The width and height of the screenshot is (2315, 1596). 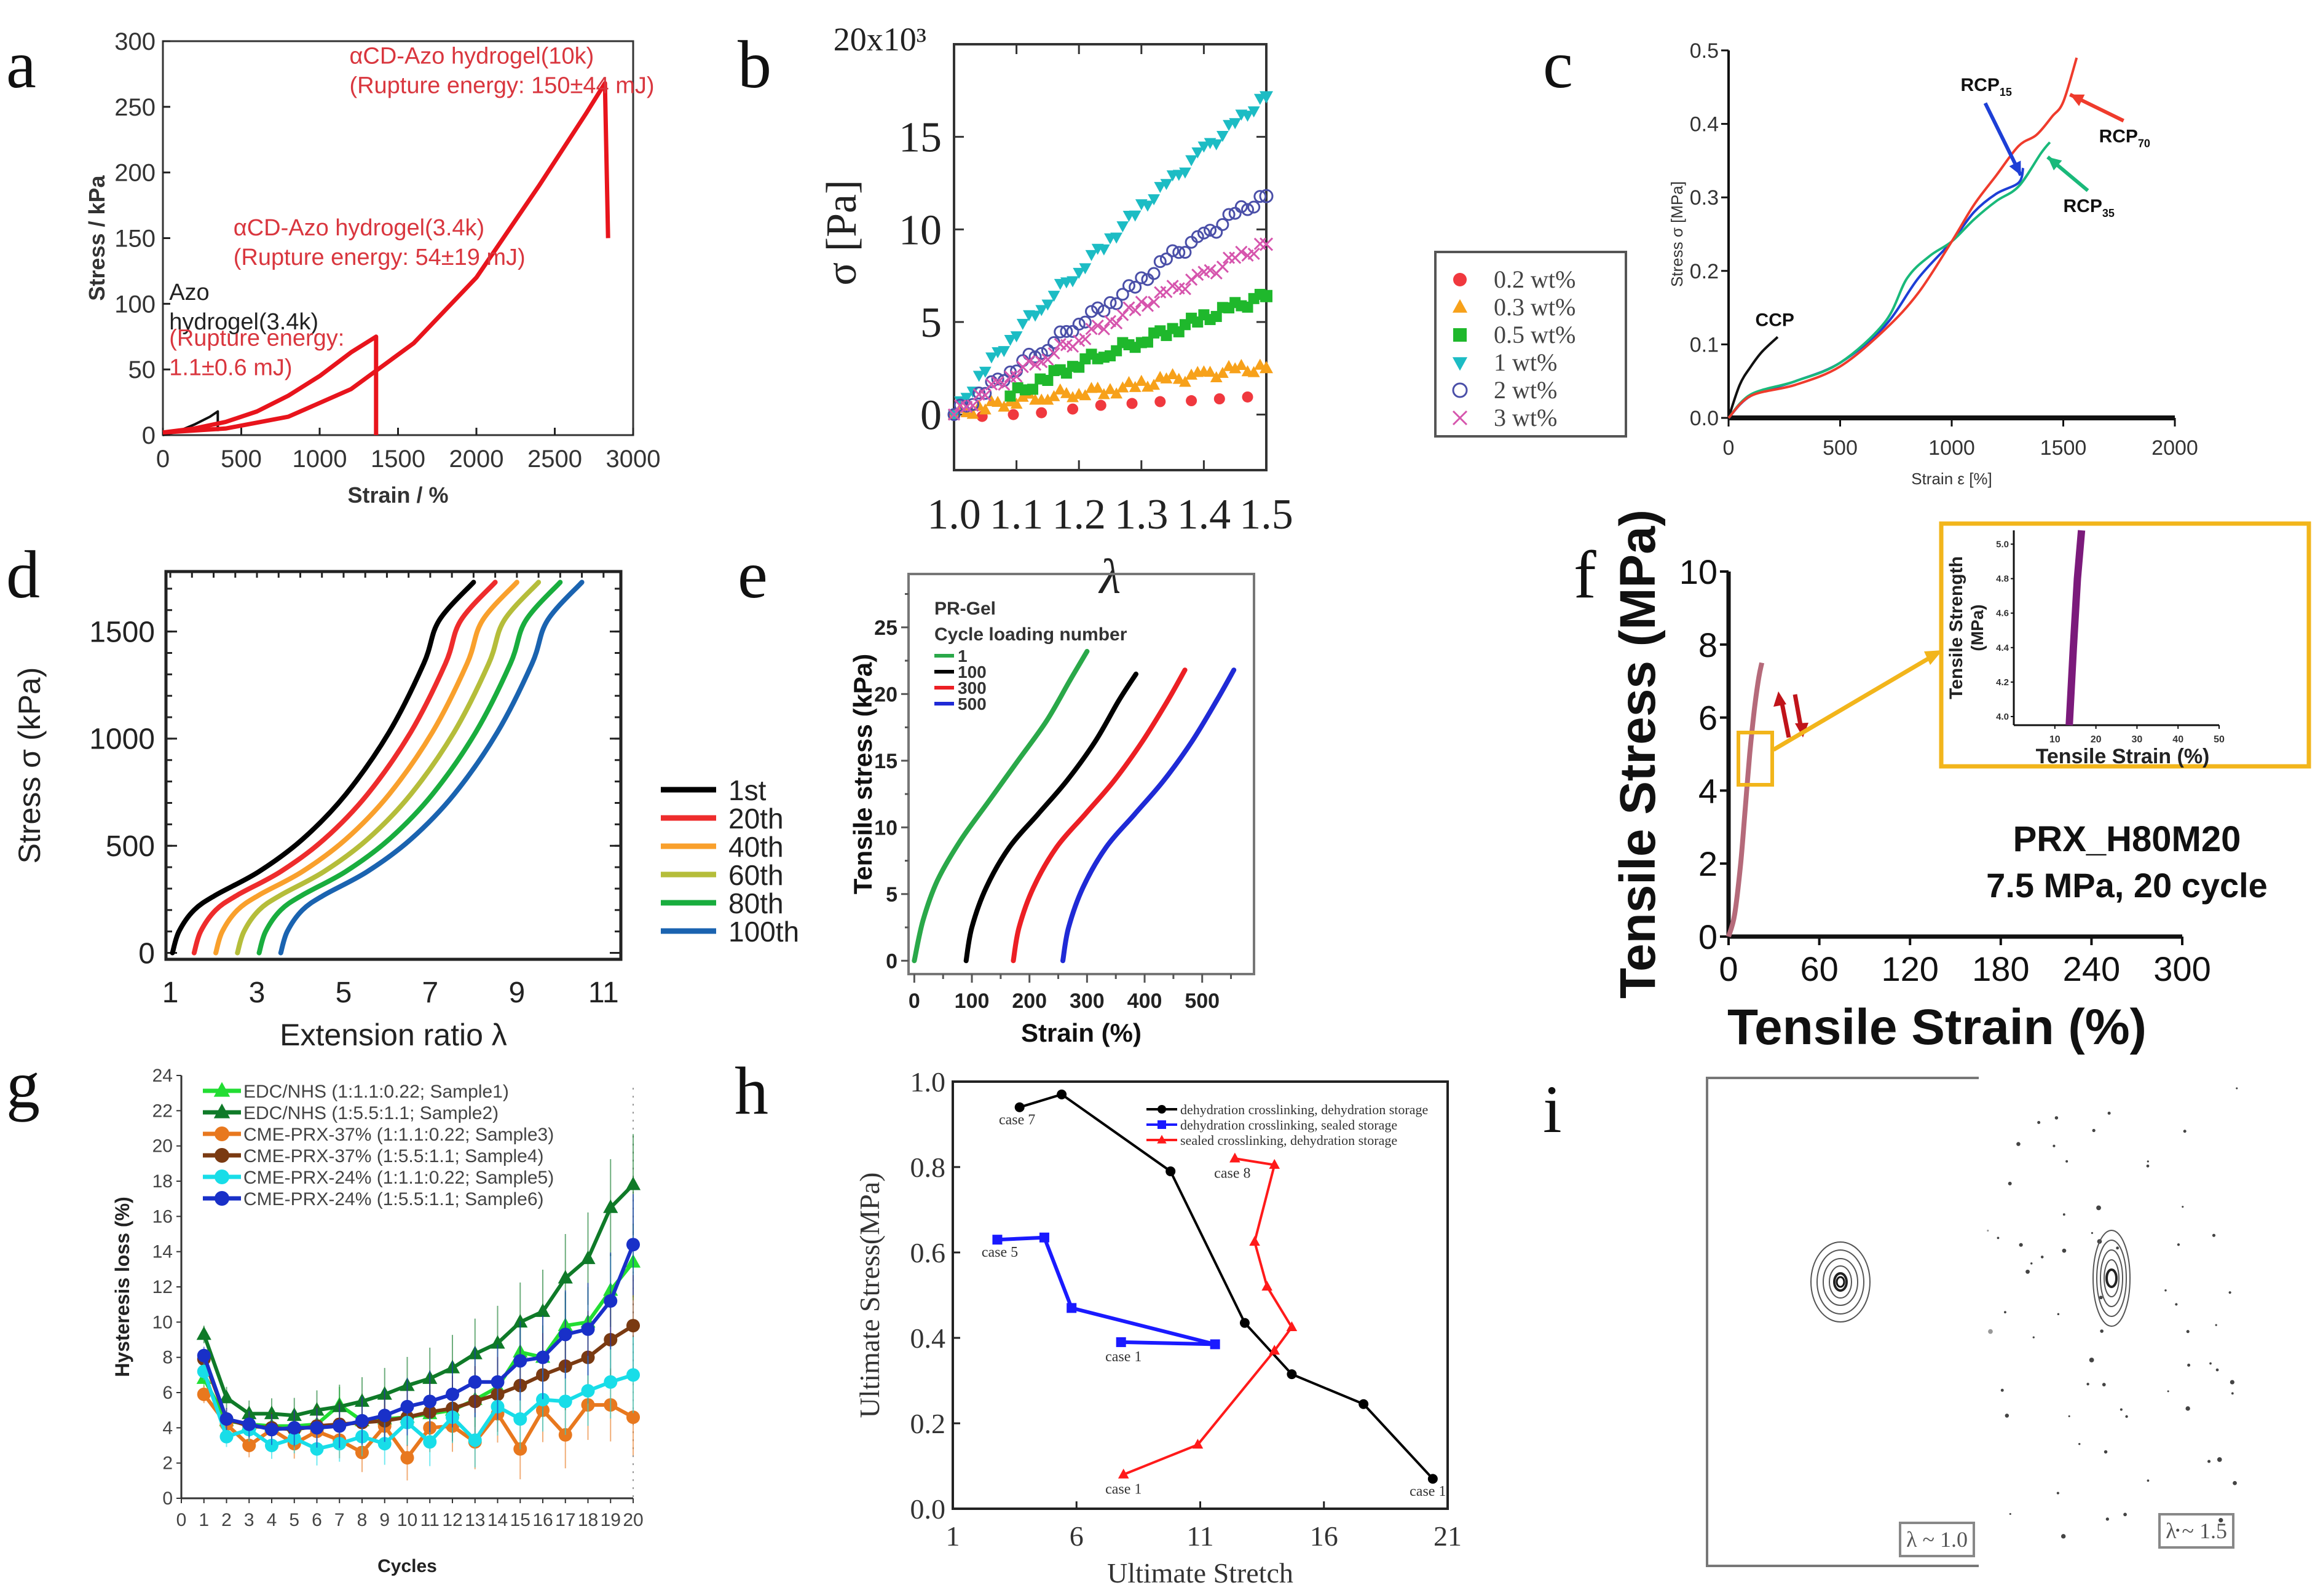 I want to click on x-tick-label: 0, so click(x=914, y=1001).